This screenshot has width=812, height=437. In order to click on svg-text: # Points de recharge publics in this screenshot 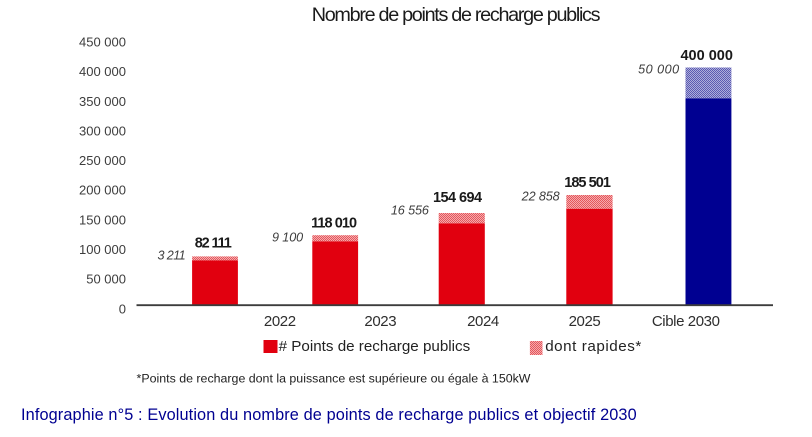, I will do `click(375, 346)`.